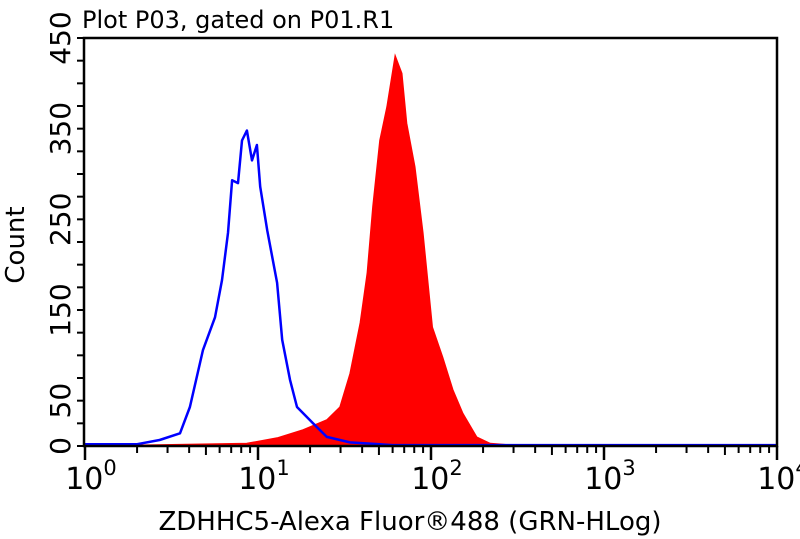 Image resolution: width=800 pixels, height=539 pixels. I want to click on x-tick-label: 10³, so click(610, 476).